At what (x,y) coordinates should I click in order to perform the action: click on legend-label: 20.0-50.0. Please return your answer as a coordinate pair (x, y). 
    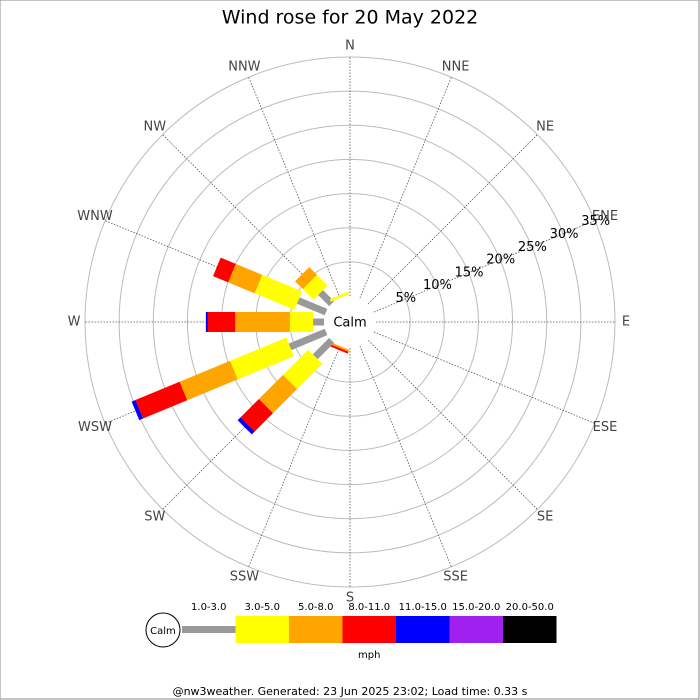
    Looking at the image, I should click on (530, 607).